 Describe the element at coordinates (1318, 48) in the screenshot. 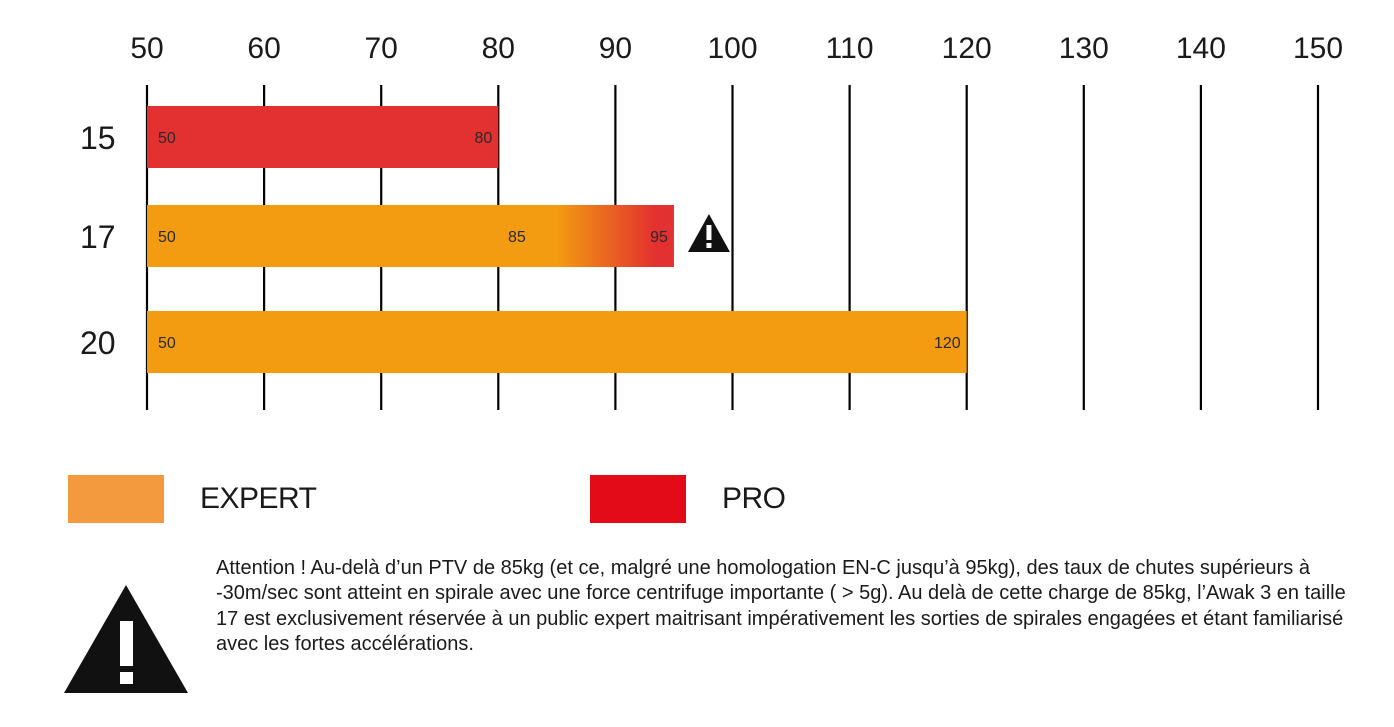

I see `x-tick-label: 150` at that location.